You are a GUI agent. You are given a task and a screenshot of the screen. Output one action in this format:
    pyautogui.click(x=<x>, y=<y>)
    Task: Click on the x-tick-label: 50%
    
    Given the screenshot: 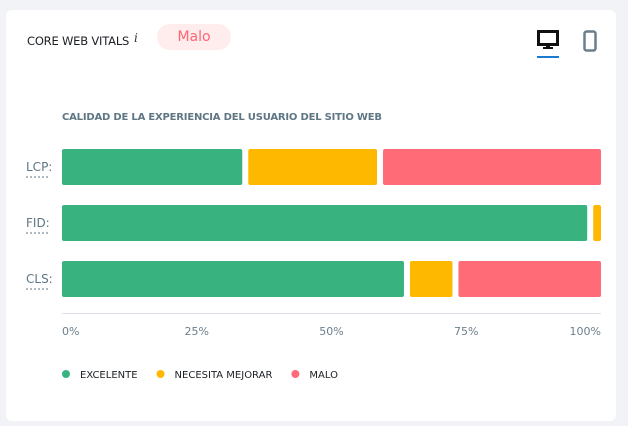 What is the action you would take?
    pyautogui.click(x=331, y=331)
    